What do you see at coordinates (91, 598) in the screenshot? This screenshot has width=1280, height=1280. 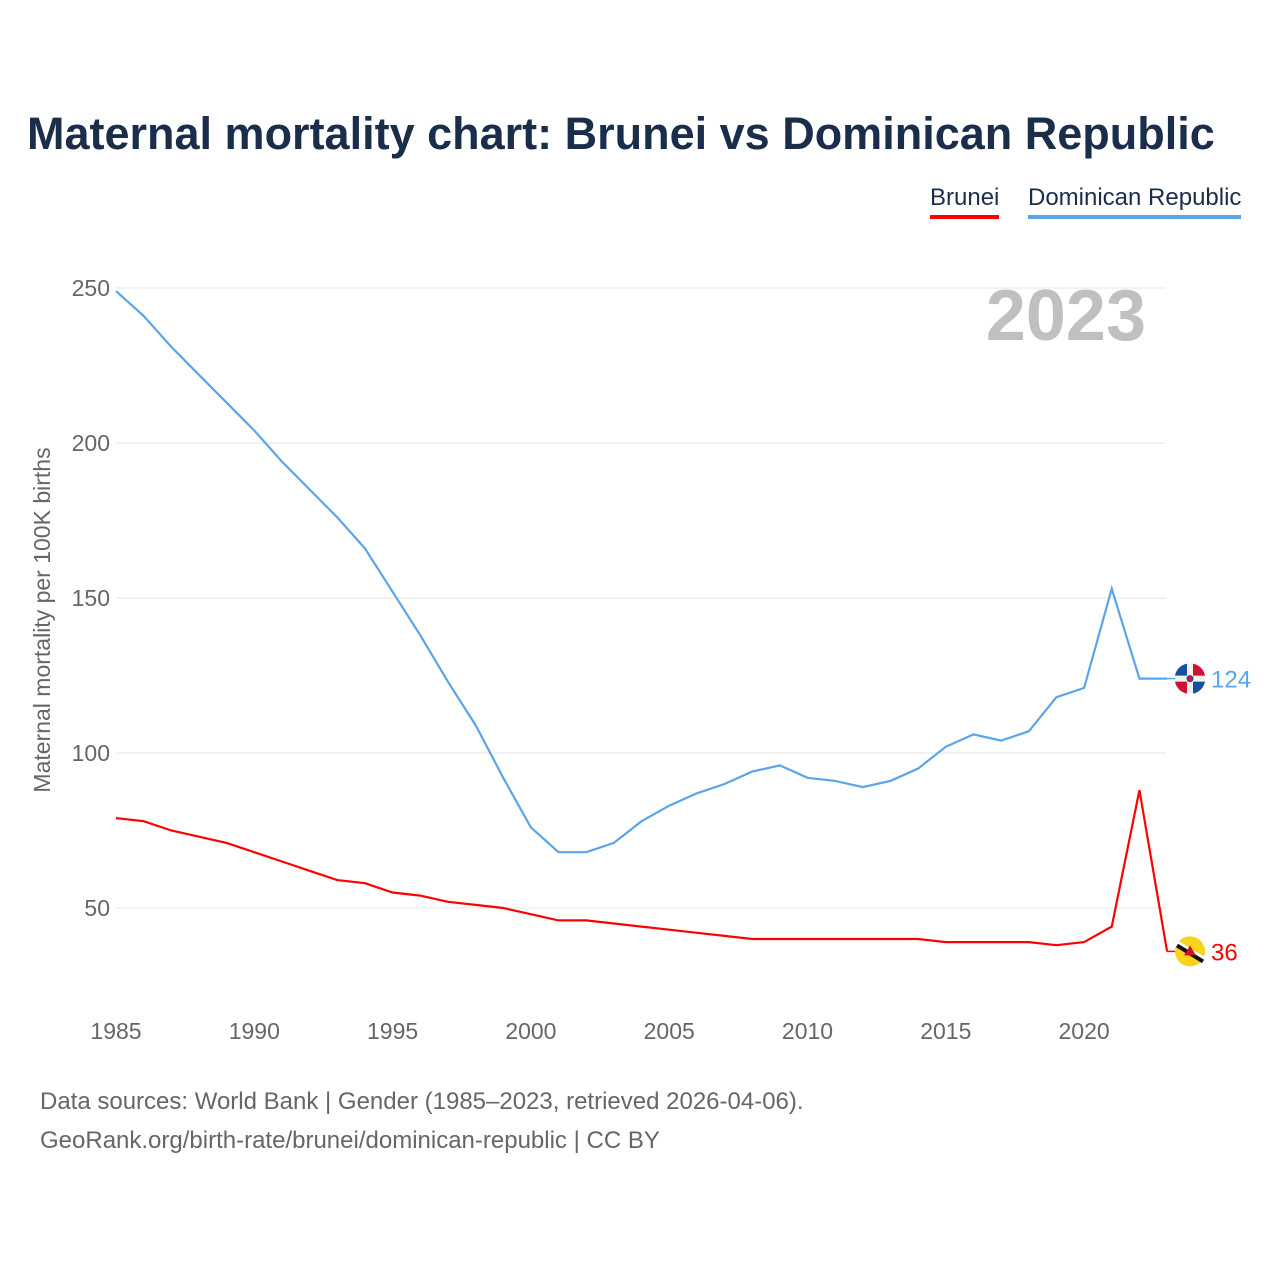 I see `y-tick-label: 150` at bounding box center [91, 598].